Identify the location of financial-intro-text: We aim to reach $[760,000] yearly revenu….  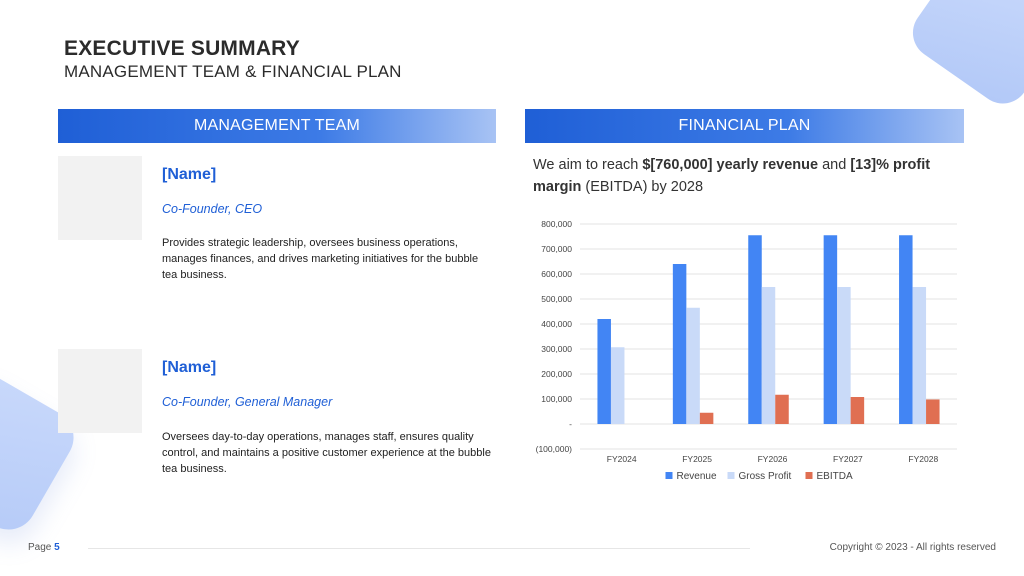
(748, 176).